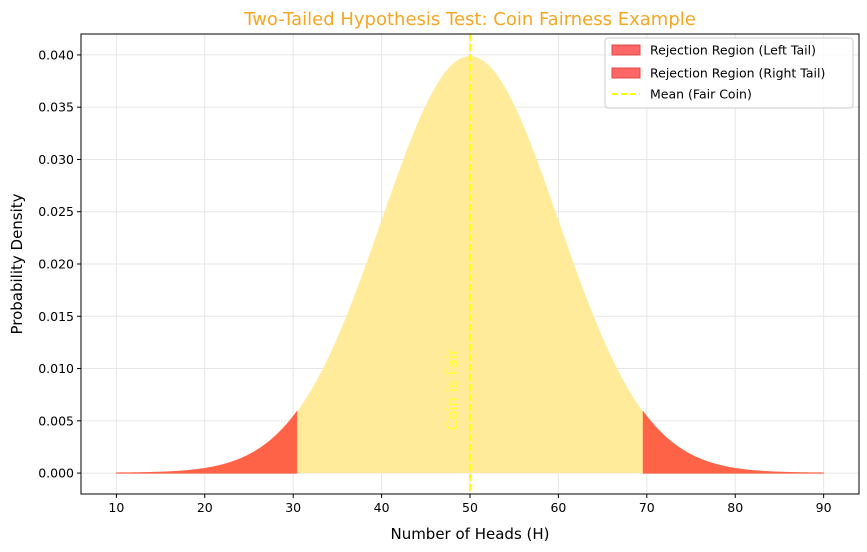 Image resolution: width=867 pixels, height=552 pixels. I want to click on x-tick-label-4: 50, so click(470, 507).